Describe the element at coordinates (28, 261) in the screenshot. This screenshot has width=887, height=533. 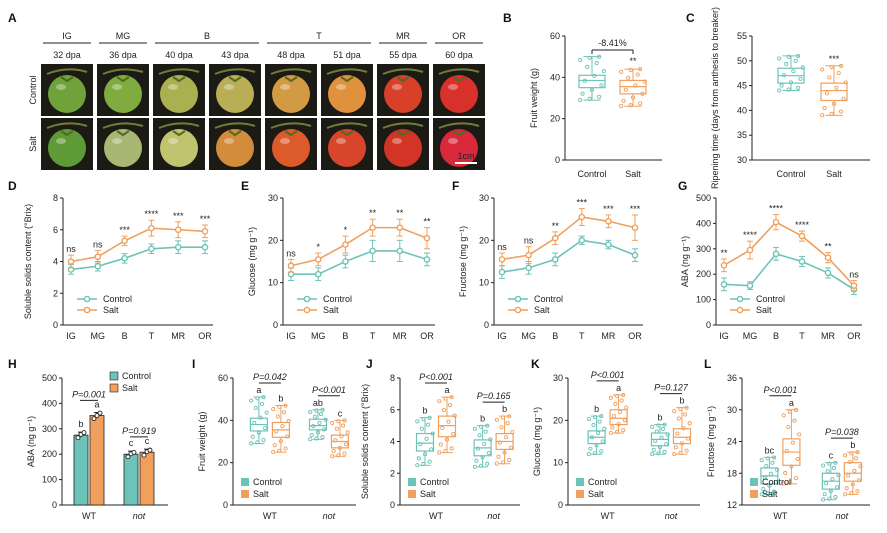
I see `y-axis-title: Soluble solids content (°Brix)` at that location.